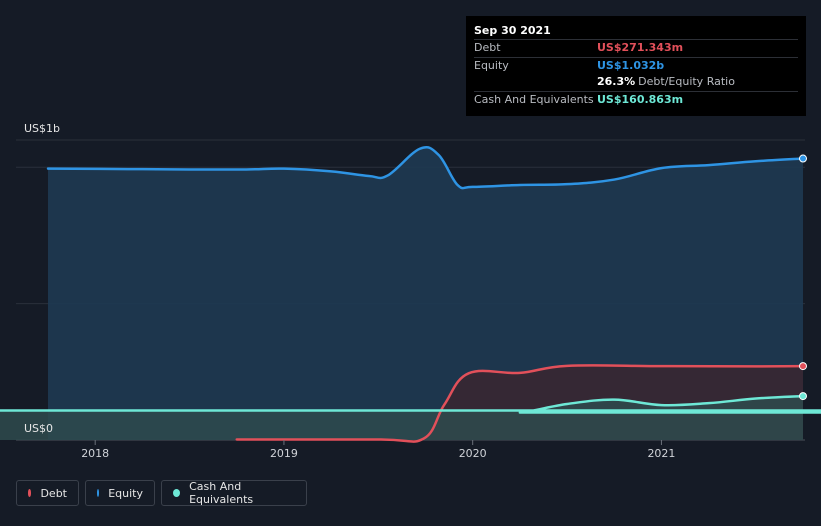 The width and height of the screenshot is (821, 526). I want to click on debt-dot-icon, so click(30, 493).